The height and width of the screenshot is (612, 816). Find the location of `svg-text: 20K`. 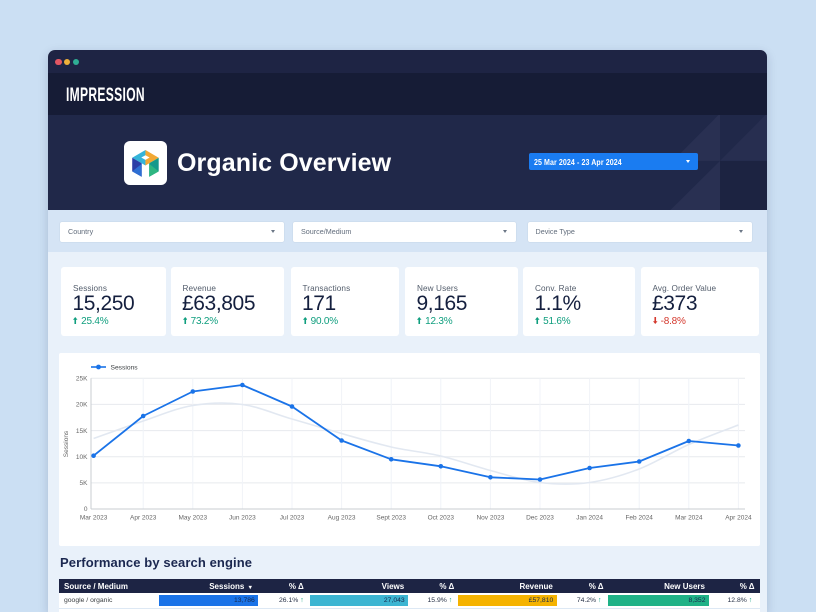

svg-text: 20K is located at coordinates (82, 405).